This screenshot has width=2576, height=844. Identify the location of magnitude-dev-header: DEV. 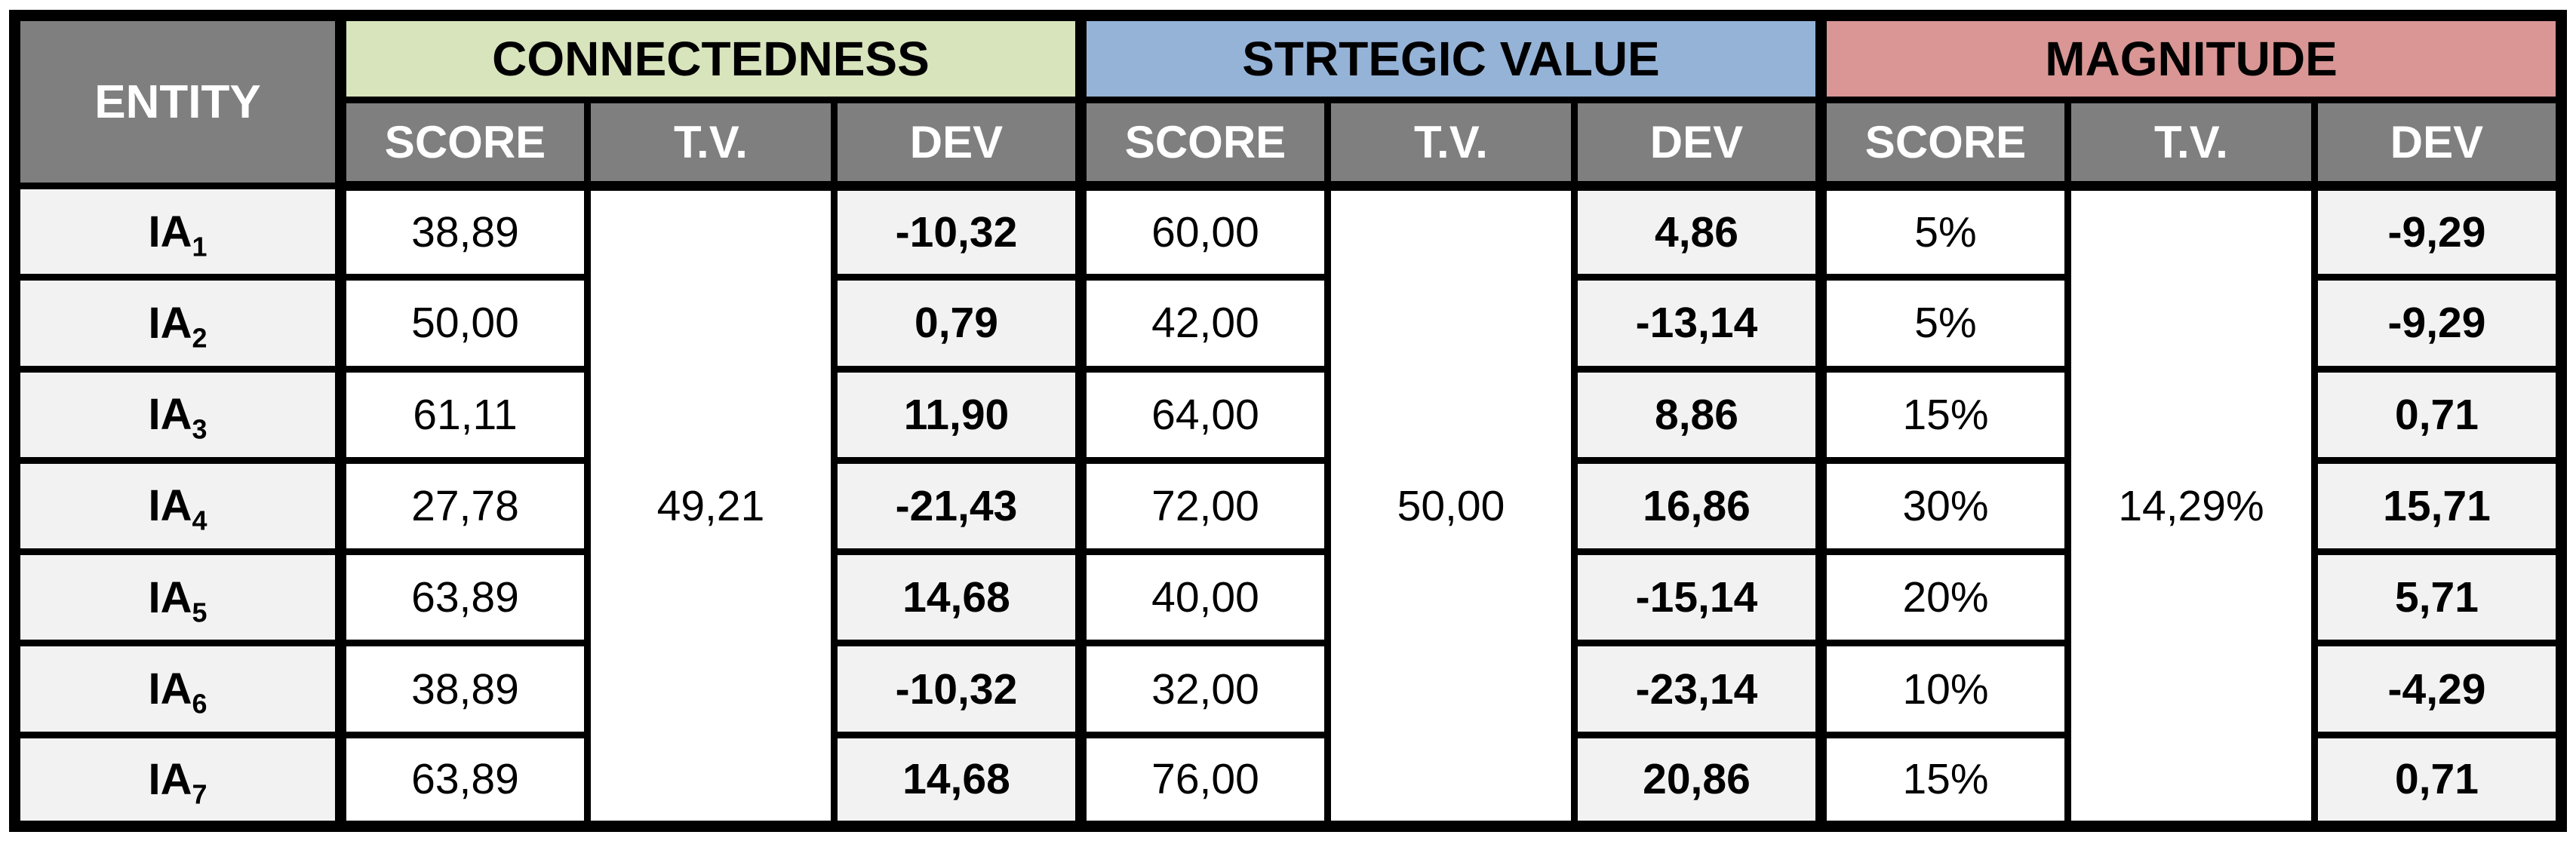
(2437, 144).